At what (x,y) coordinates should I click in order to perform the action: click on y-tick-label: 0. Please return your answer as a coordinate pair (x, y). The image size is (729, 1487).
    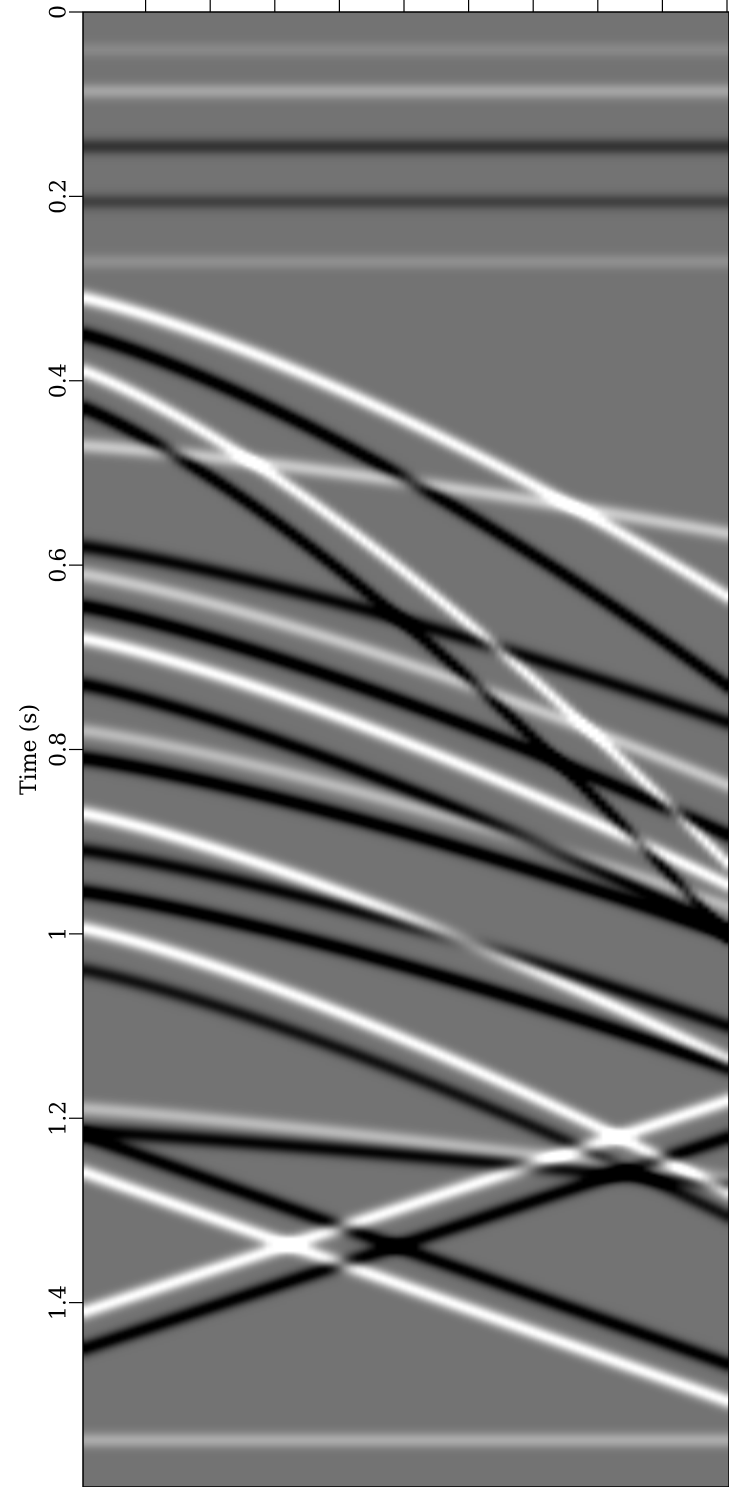
    Looking at the image, I should click on (59, 12).